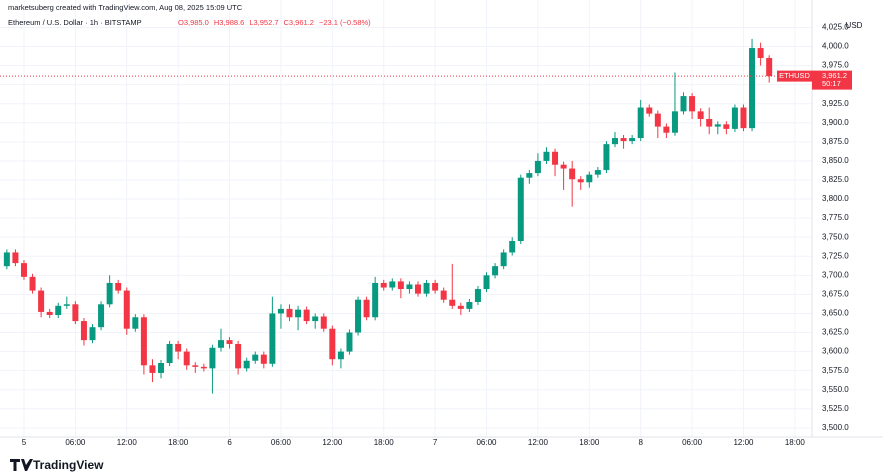 The image size is (883, 476). What do you see at coordinates (835, 65) in the screenshot?
I see `y-tick-label: 3,975.0` at bounding box center [835, 65].